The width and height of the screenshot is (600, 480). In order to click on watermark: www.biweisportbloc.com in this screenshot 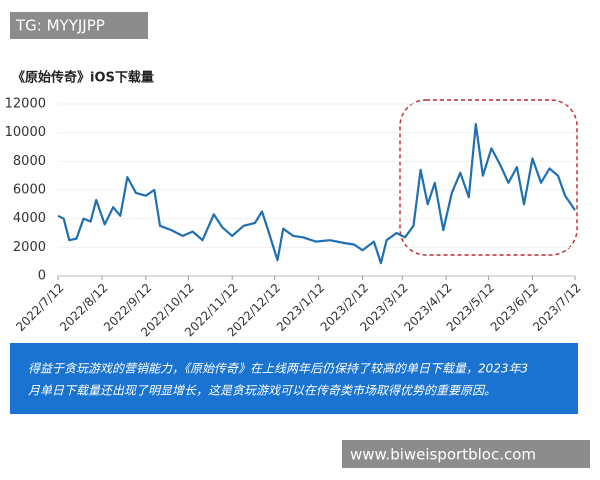, I will do `click(443, 455)`.